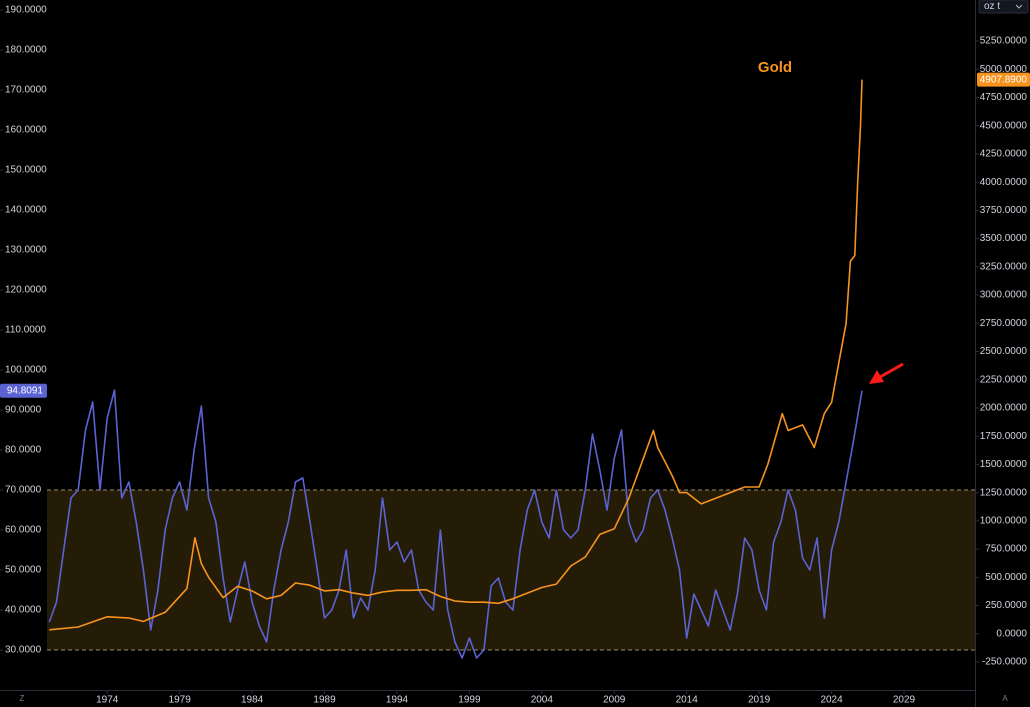 This screenshot has height=707, width=1030. Describe the element at coordinates (1004, 69) in the screenshot. I see `y2-tick-label: 5000.0000` at that location.